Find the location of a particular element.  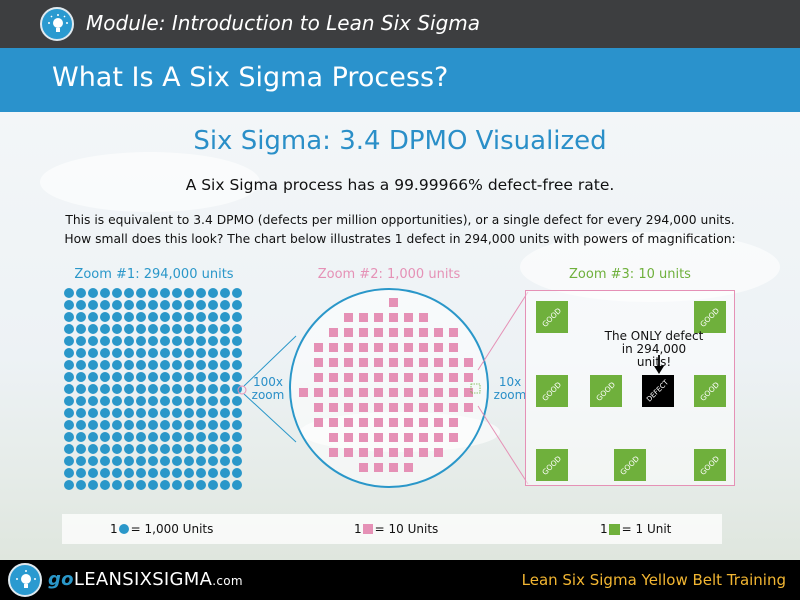

legend-item-box: 1 = 1 Unit is located at coordinates (635, 529).